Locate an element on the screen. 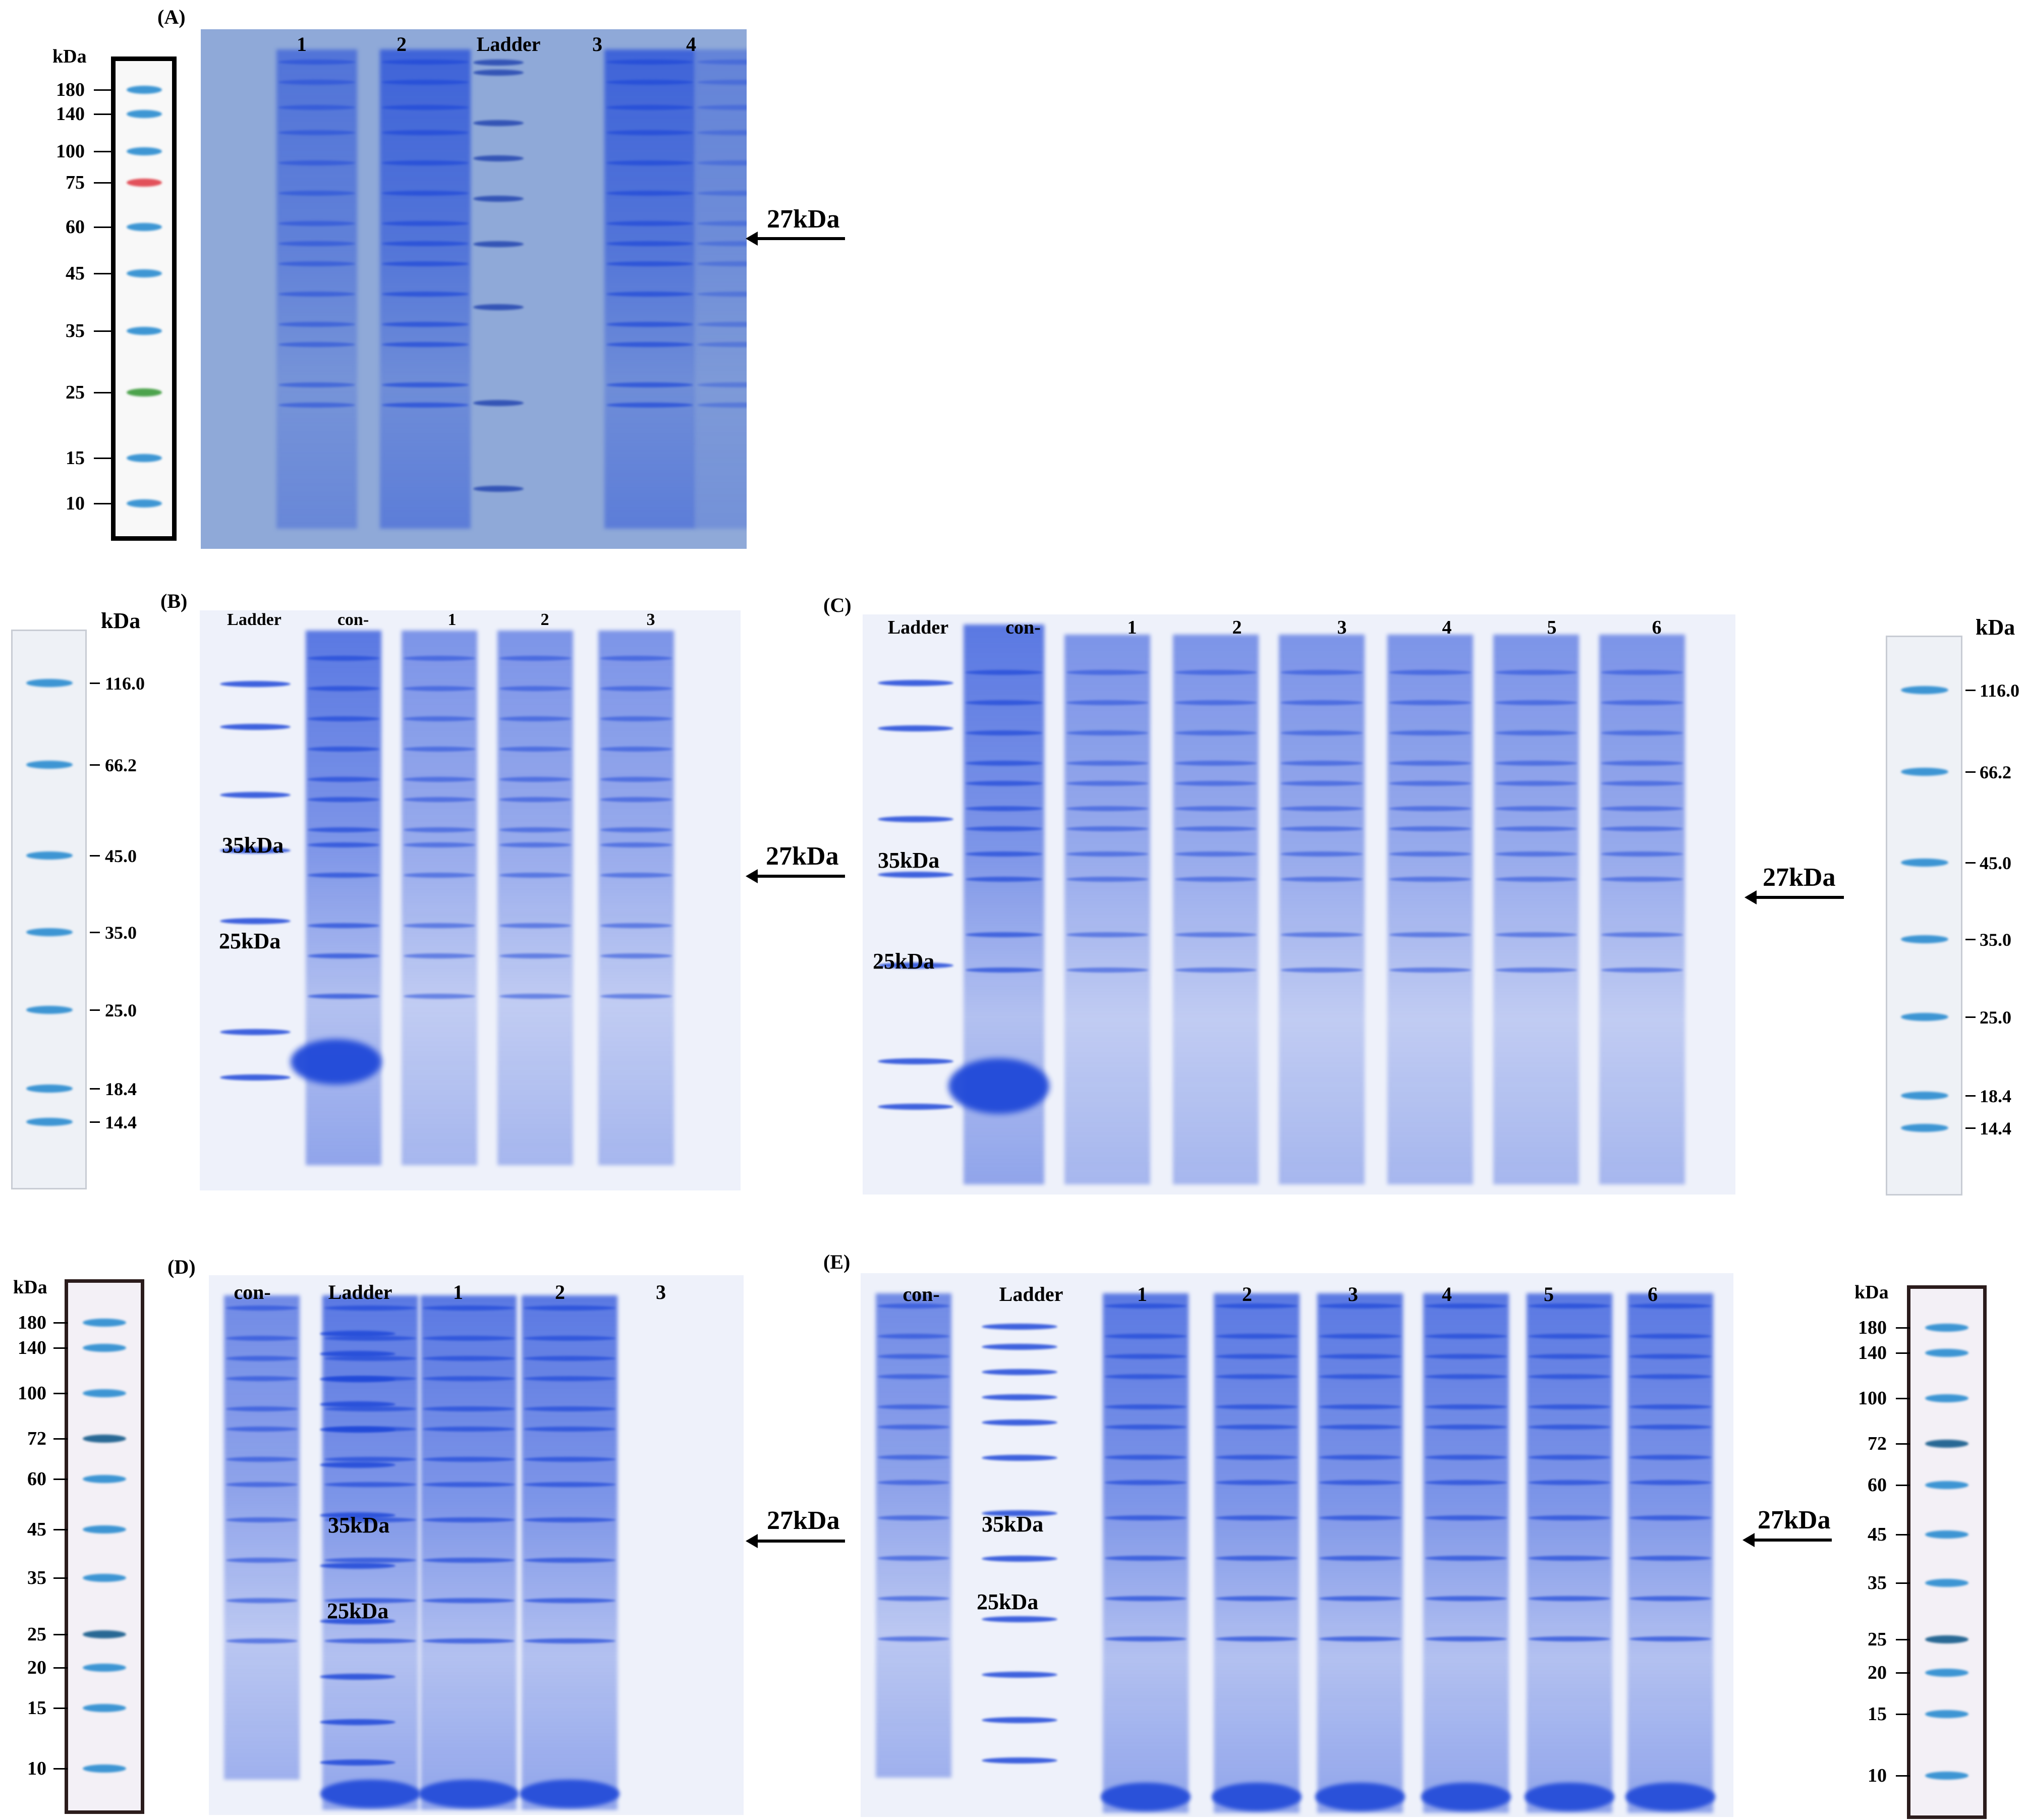 The image size is (2026, 1820). panel-d-annotation: 27kDa is located at coordinates (803, 1520).